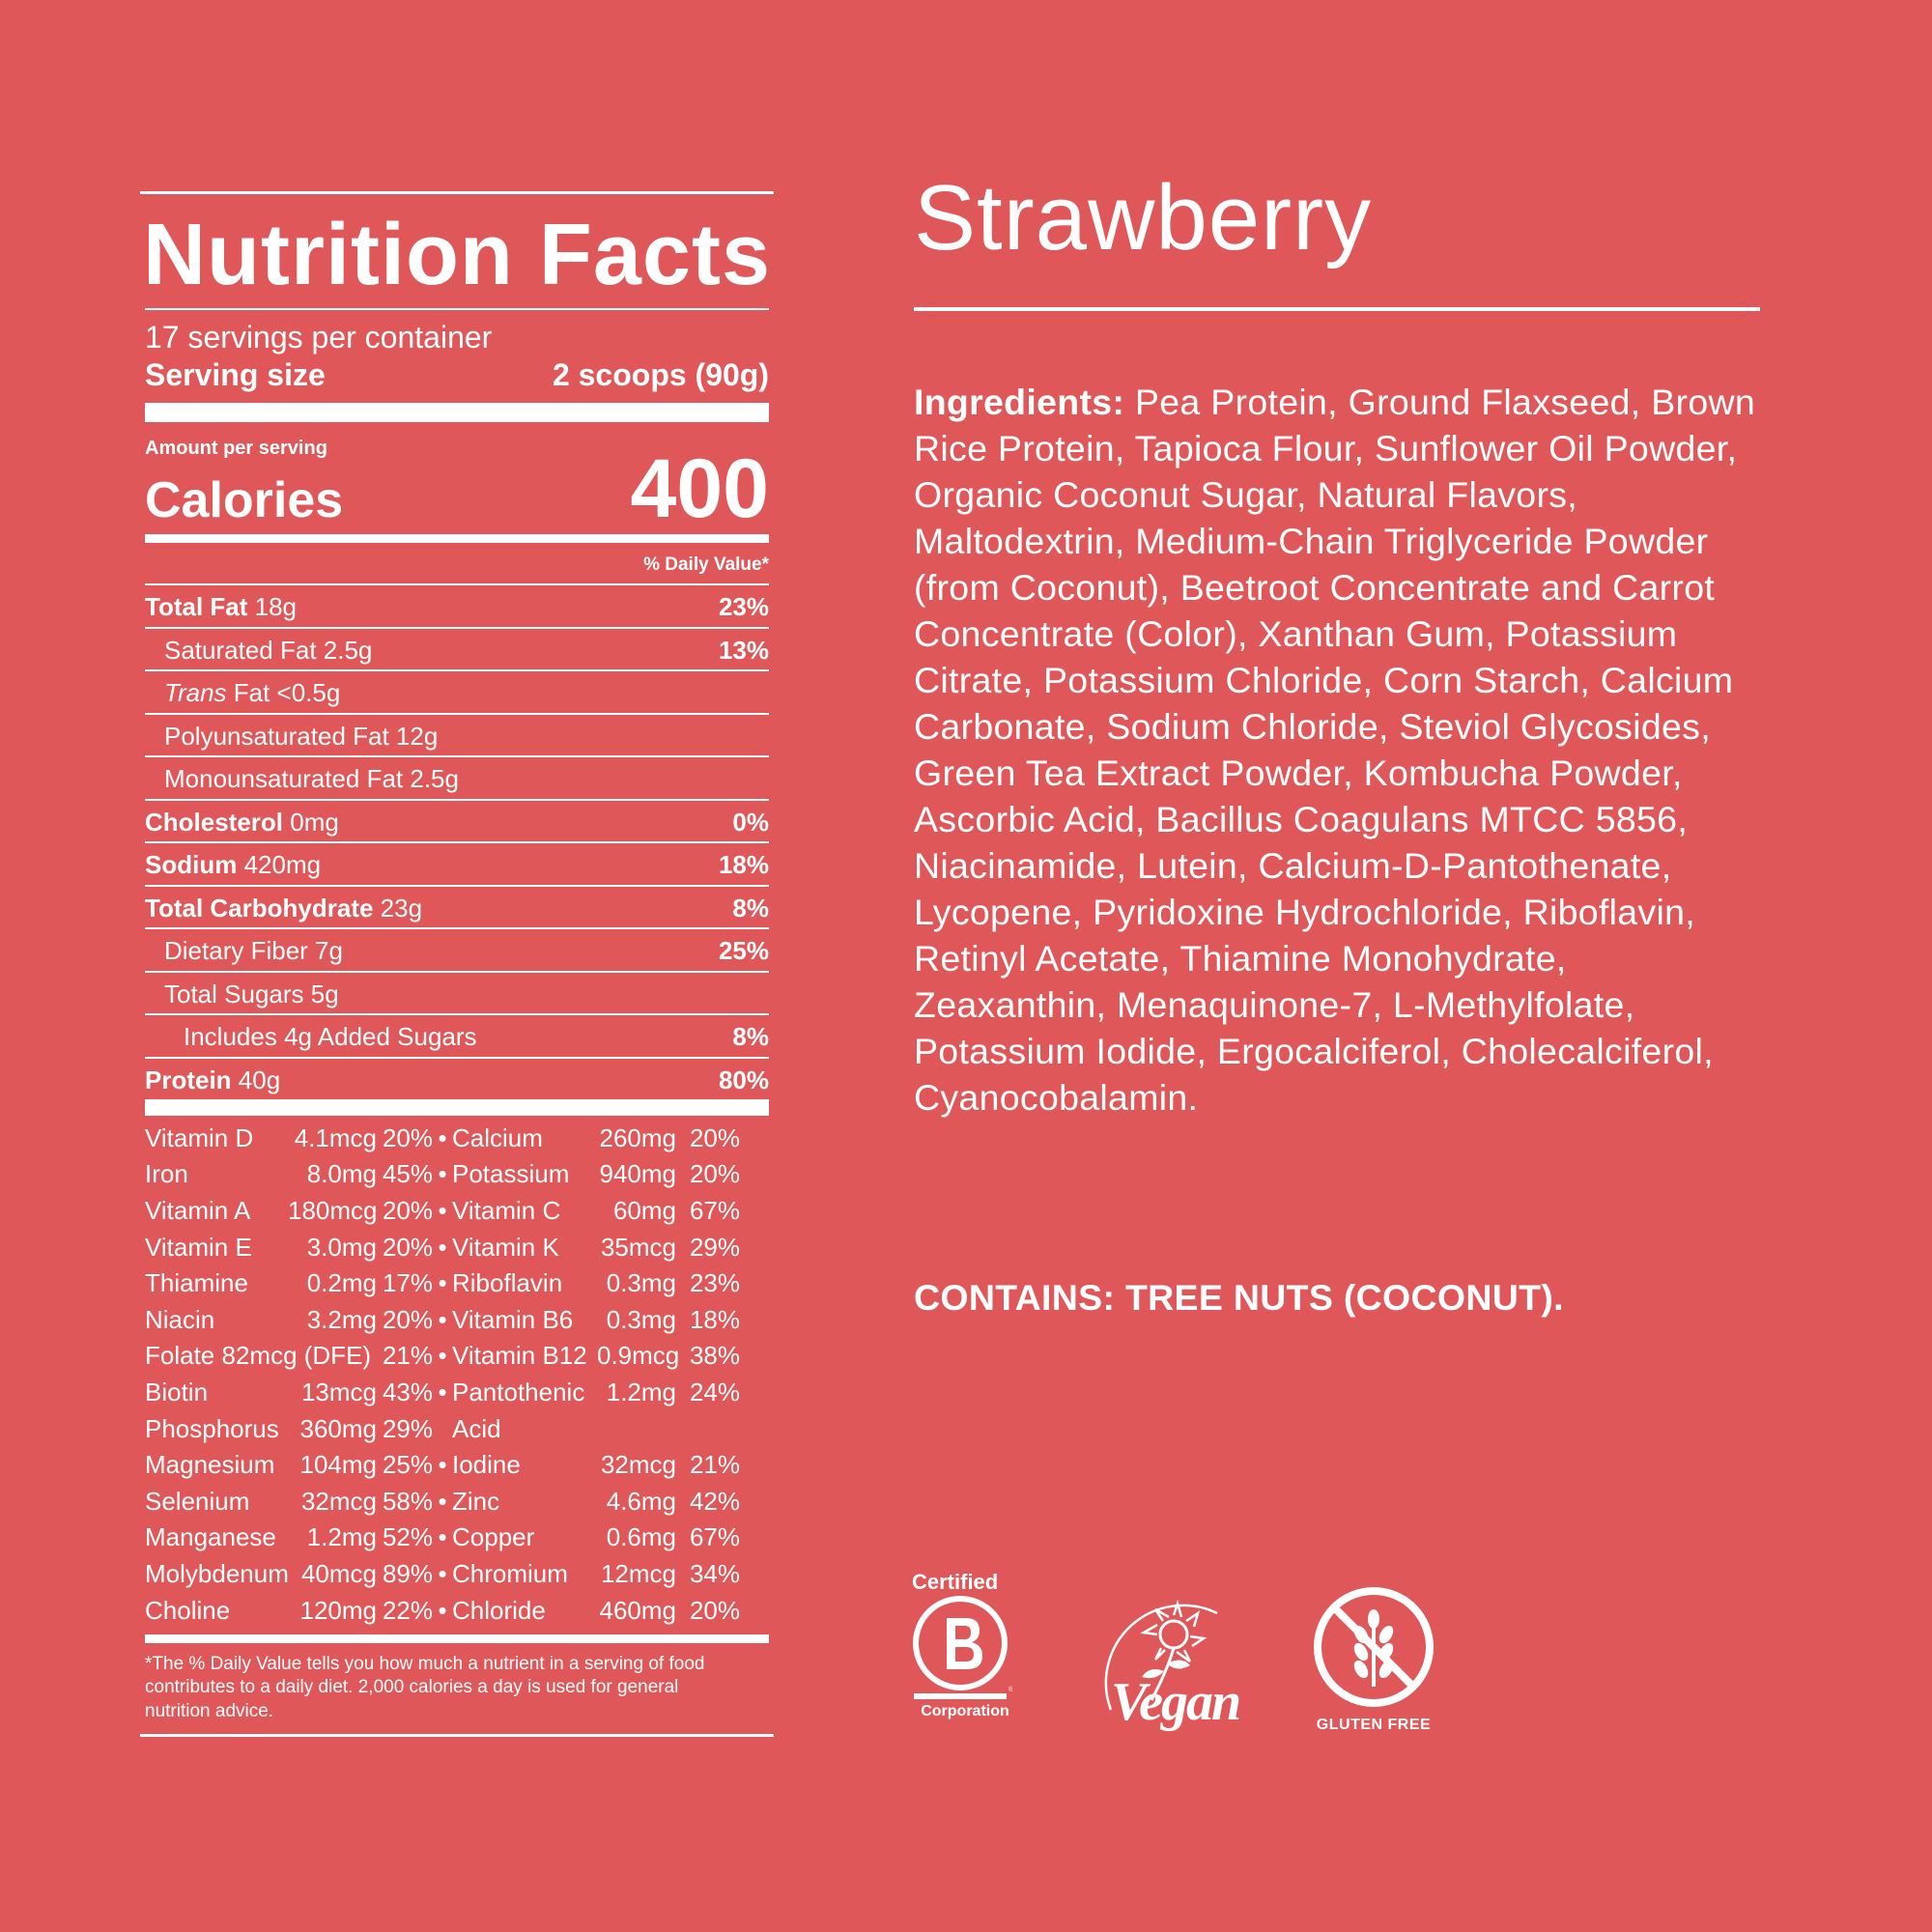 The height and width of the screenshot is (1932, 1932). What do you see at coordinates (1337, 309) in the screenshot?
I see `flavor-underline` at bounding box center [1337, 309].